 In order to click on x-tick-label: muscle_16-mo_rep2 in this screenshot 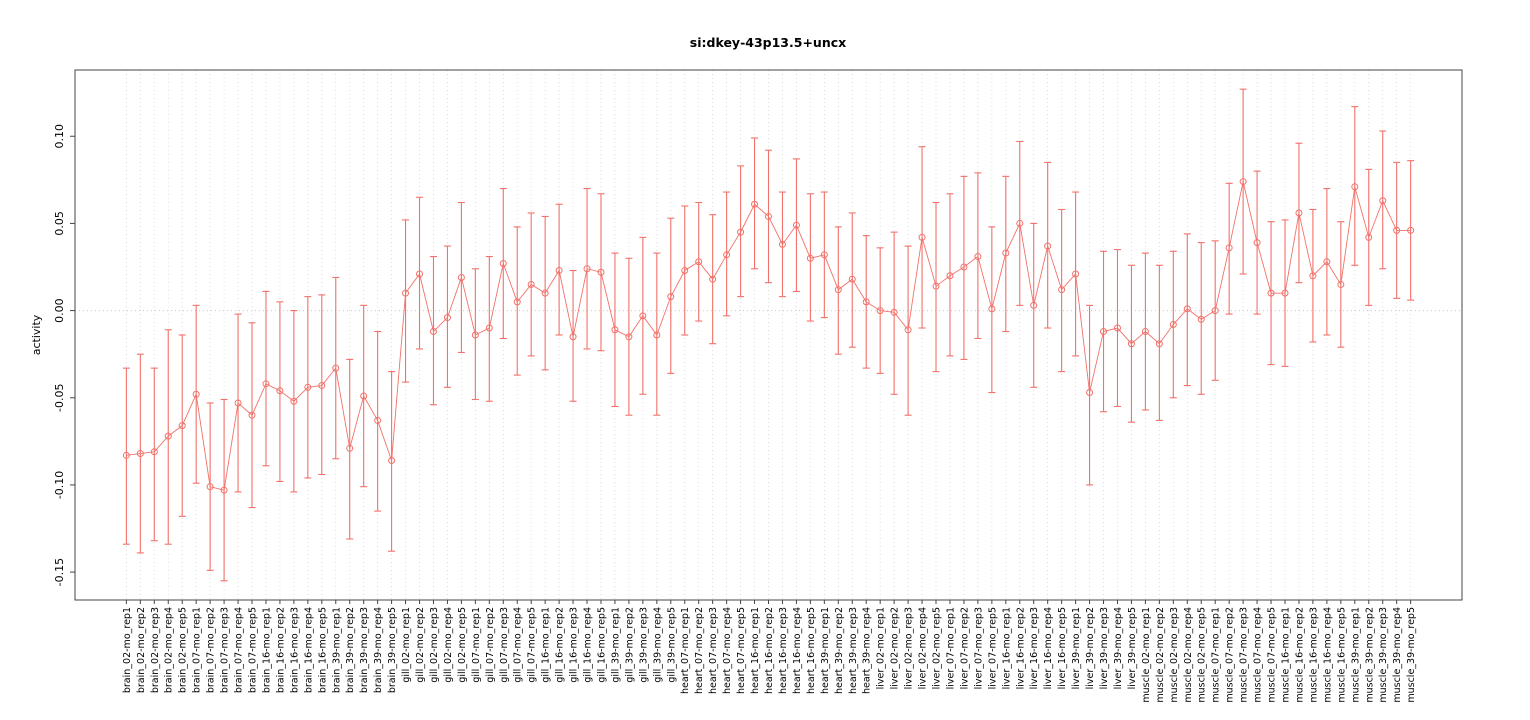, I will do `click(1299, 655)`.